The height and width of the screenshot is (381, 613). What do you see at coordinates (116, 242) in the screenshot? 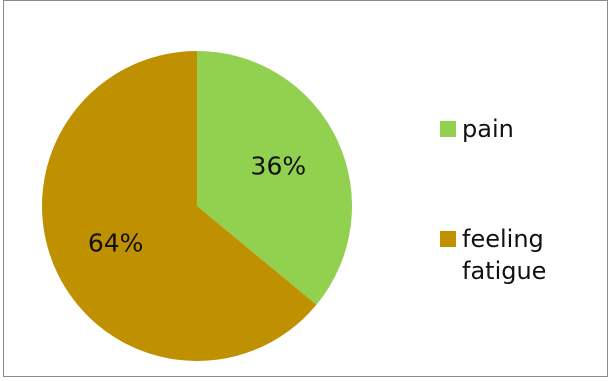
I see `pie-label-feeling-fatigue: 64%` at bounding box center [116, 242].